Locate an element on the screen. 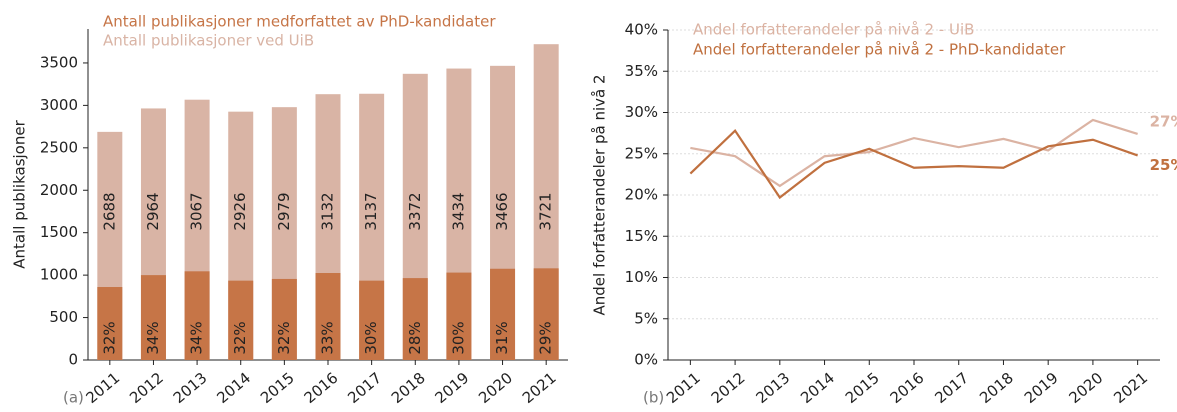 The height and width of the screenshot is (412, 1177). legend-entry: Antall publikasjoner ved UiB is located at coordinates (208, 41).